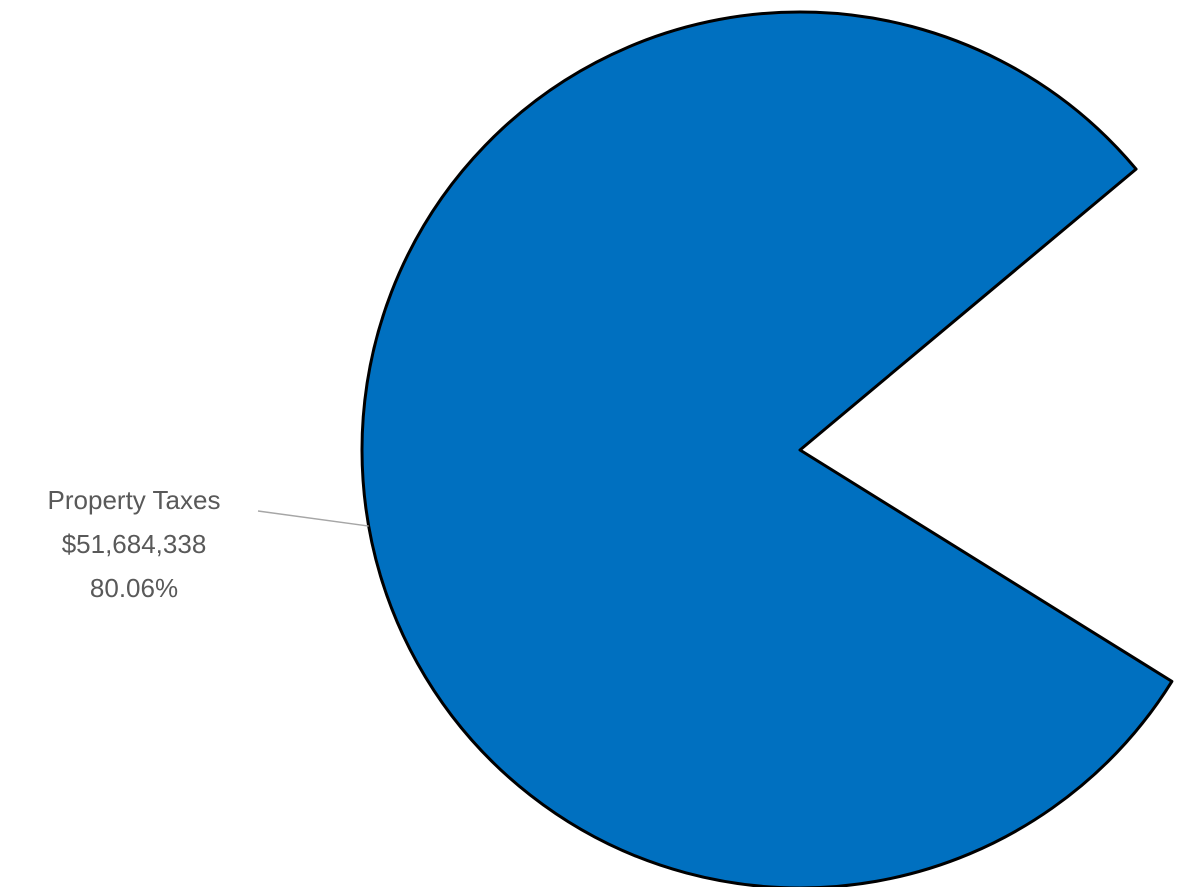 Image resolution: width=1184 pixels, height=887 pixels. I want to click on slice-label-property-taxes: Property Taxes $51,684,338 80.06%, so click(134, 544).